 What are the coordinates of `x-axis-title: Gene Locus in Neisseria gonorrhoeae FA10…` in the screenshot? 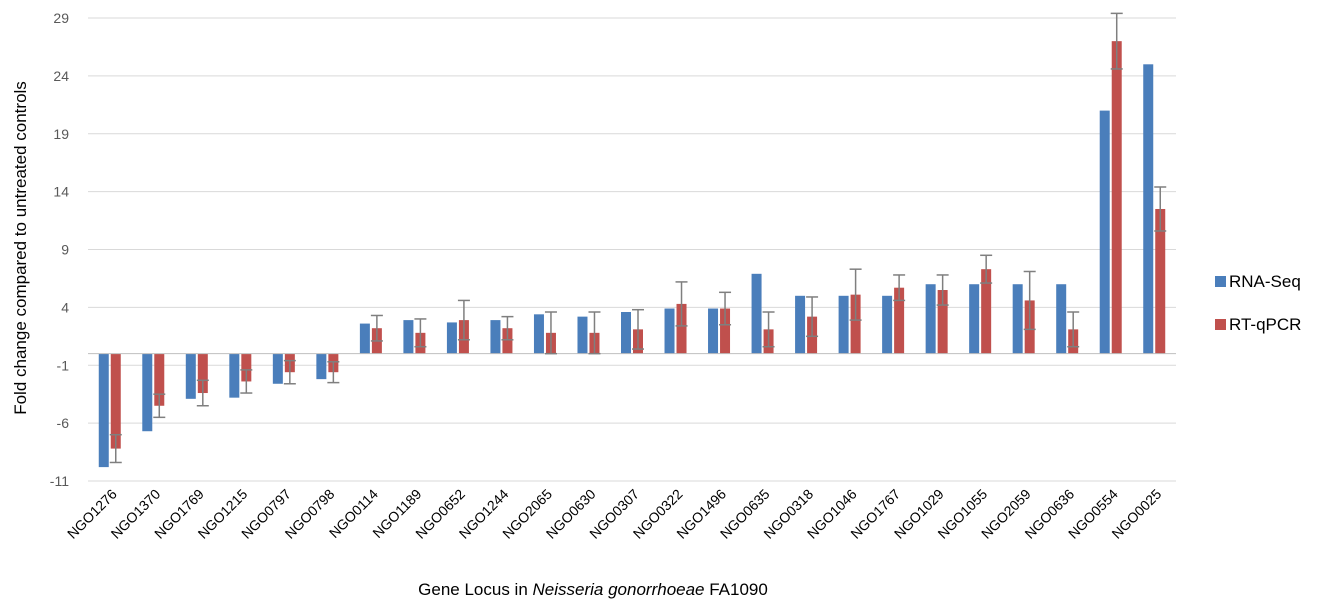 It's located at (593, 589).